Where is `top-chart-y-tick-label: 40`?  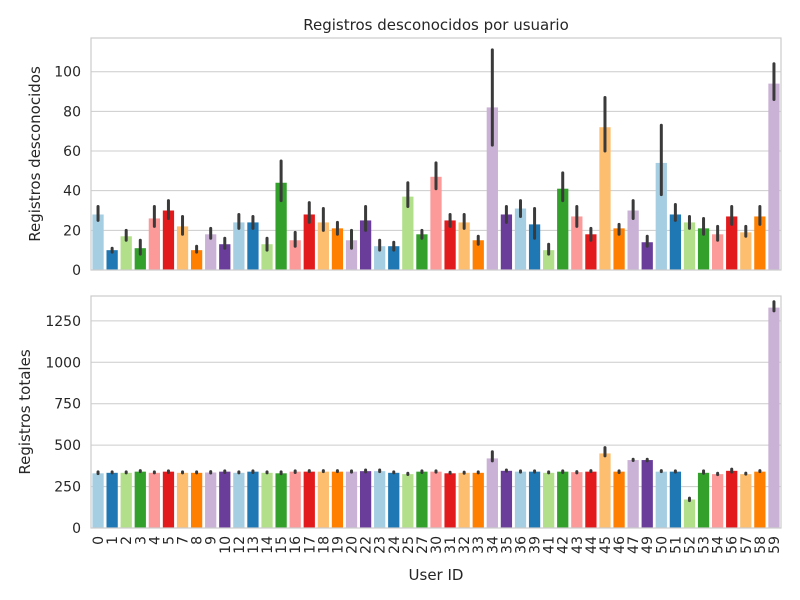
top-chart-y-tick-label: 40 is located at coordinates (72, 192).